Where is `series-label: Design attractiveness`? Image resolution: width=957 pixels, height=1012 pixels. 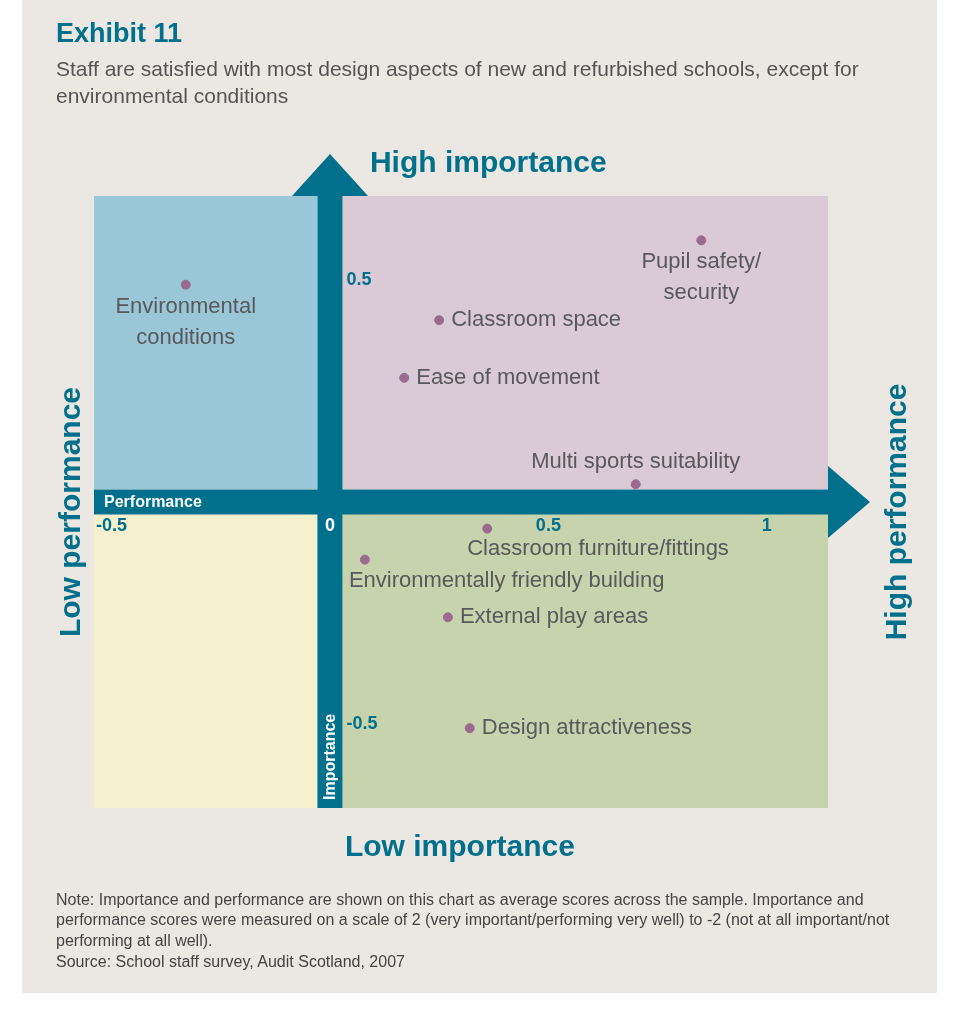
series-label: Design attractiveness is located at coordinates (587, 726).